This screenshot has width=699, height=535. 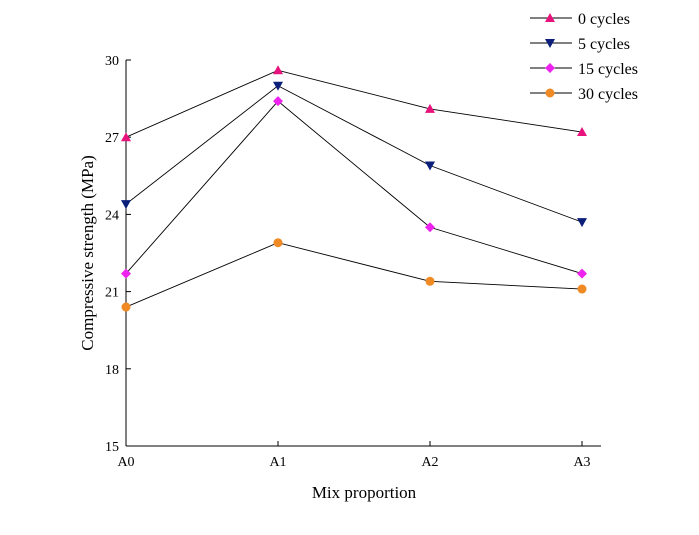 I want to click on x-tick-label: A0, so click(x=125, y=462).